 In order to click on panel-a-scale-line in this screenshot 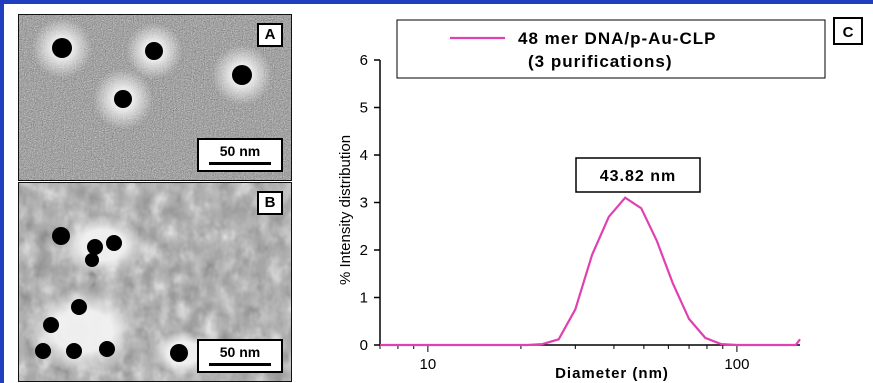, I will do `click(240, 163)`.